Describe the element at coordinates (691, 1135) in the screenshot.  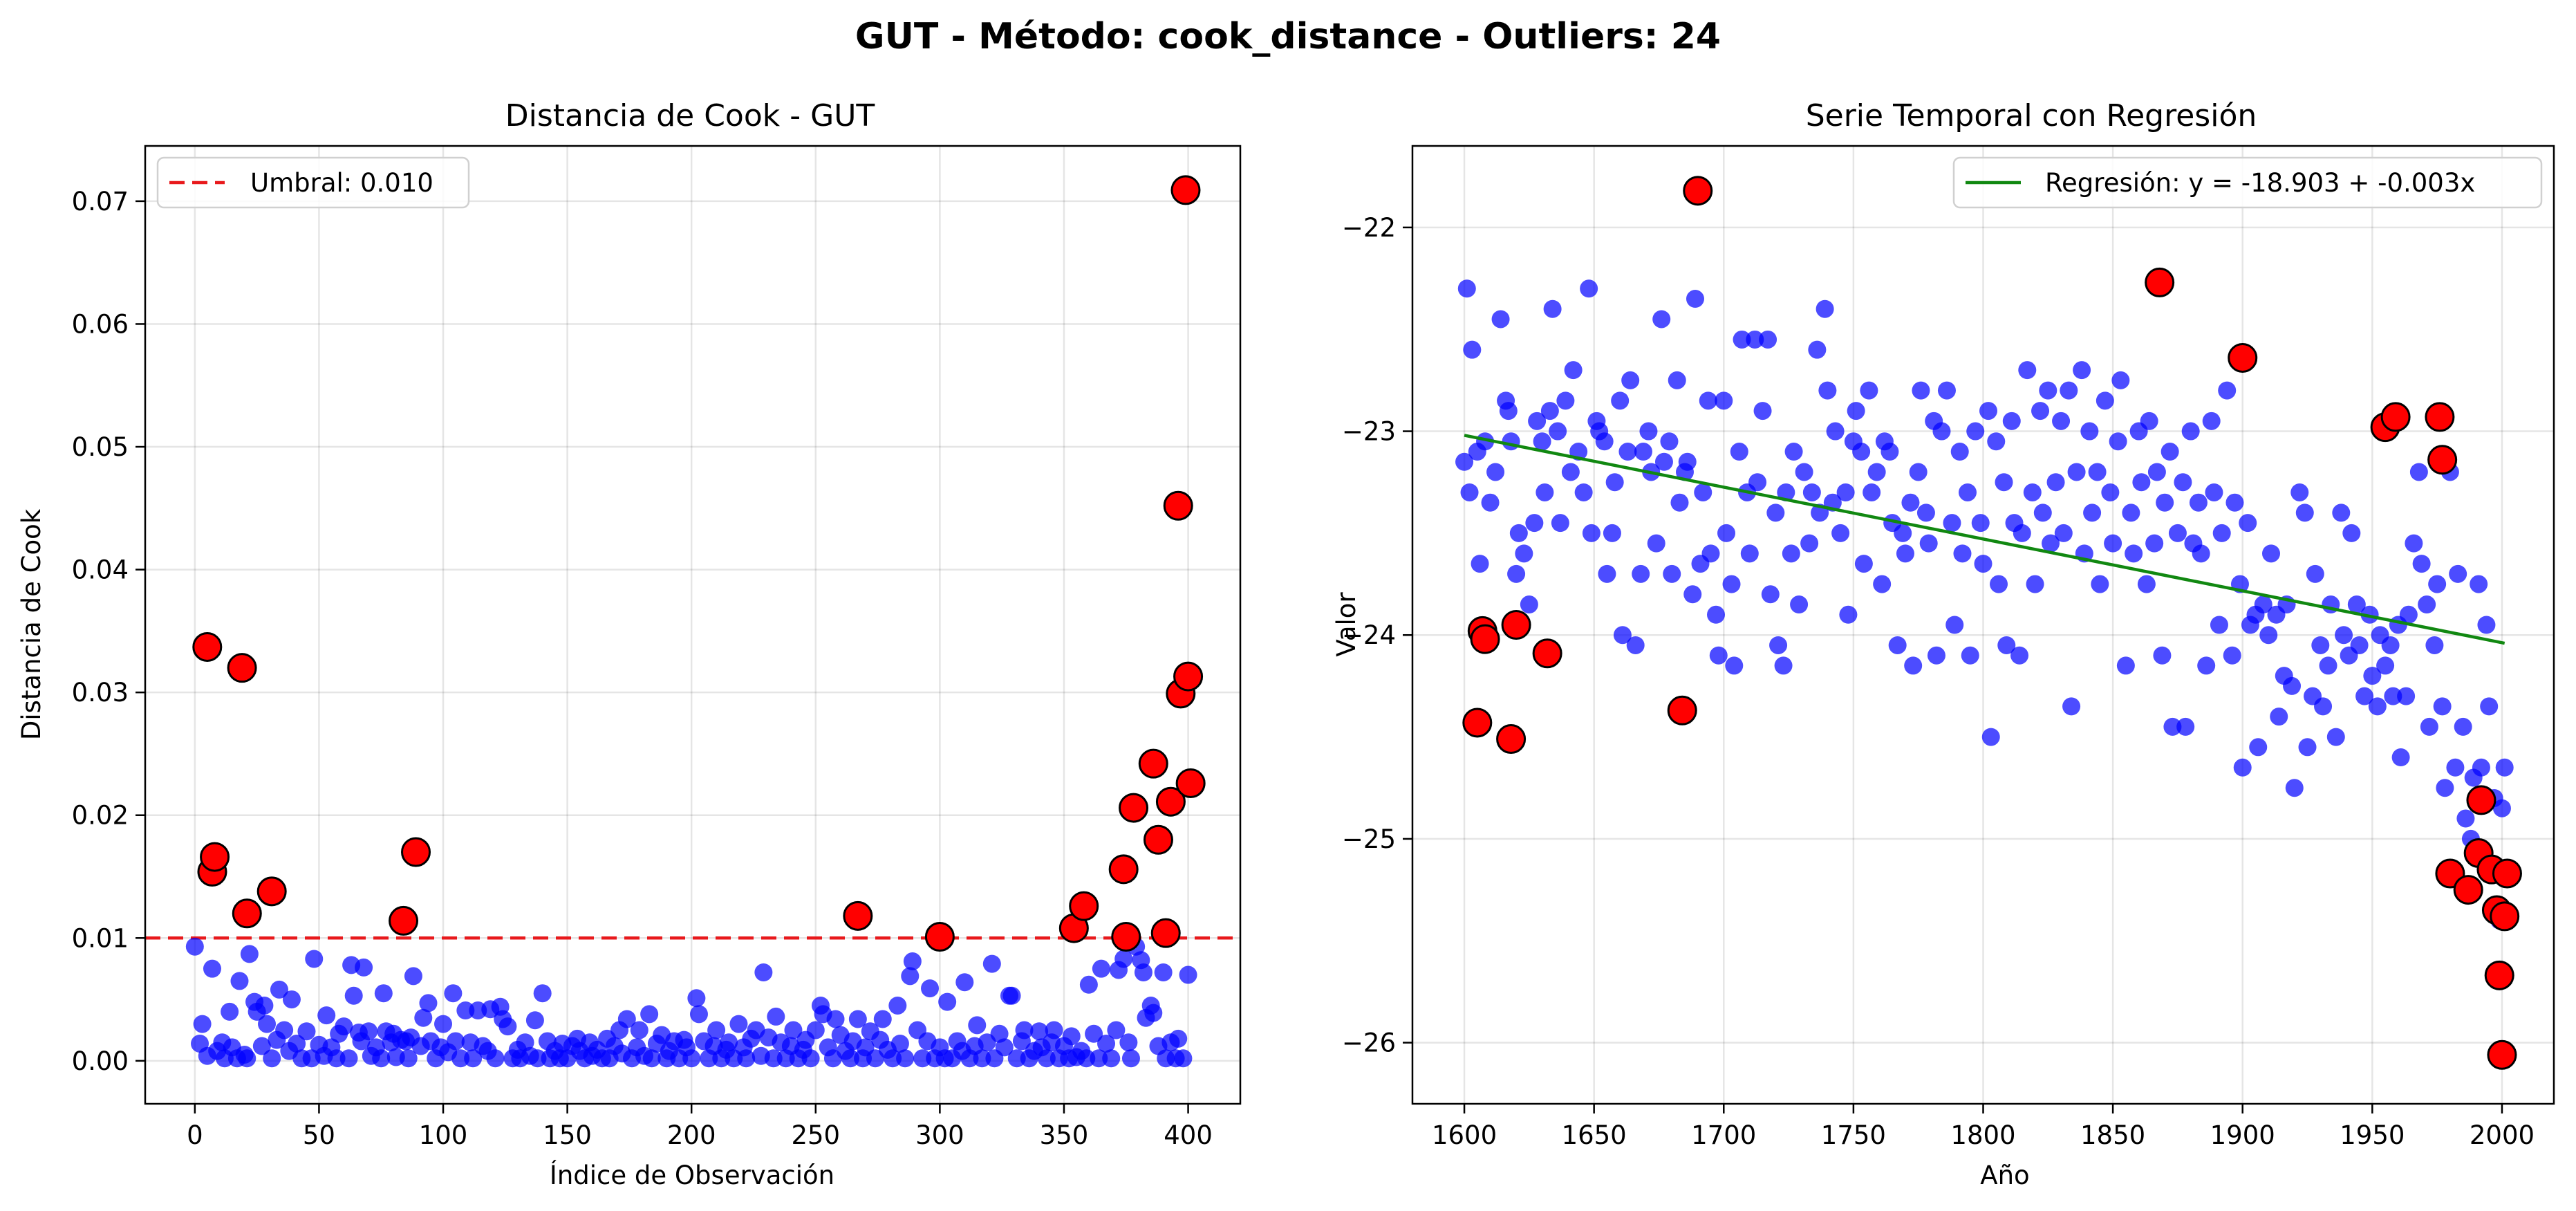
I see `cook-x-tick-label: 200` at that location.